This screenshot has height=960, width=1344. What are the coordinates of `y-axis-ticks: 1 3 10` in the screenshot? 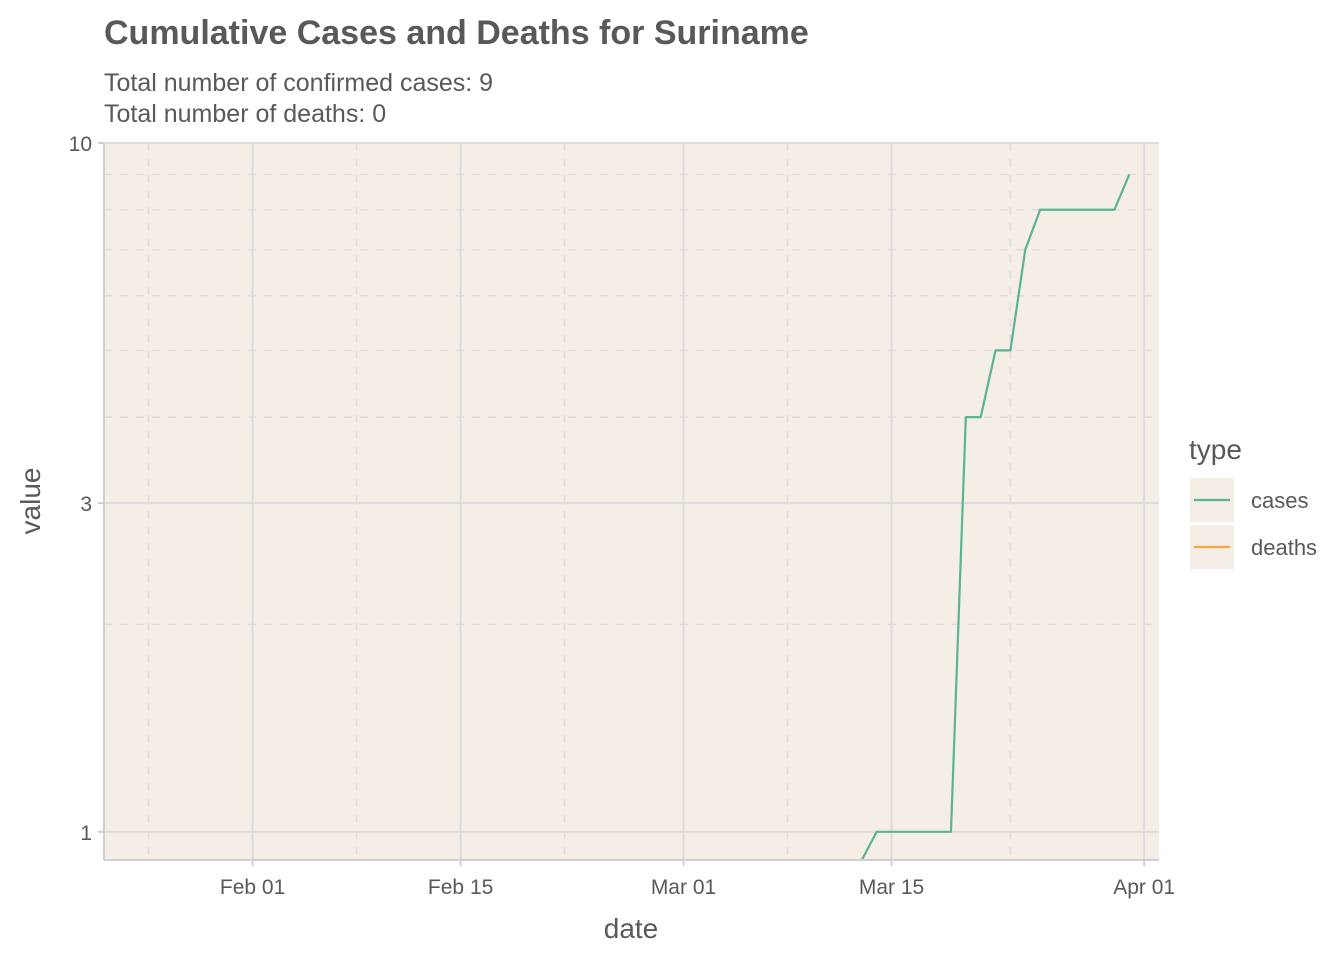 It's located at (86, 489).